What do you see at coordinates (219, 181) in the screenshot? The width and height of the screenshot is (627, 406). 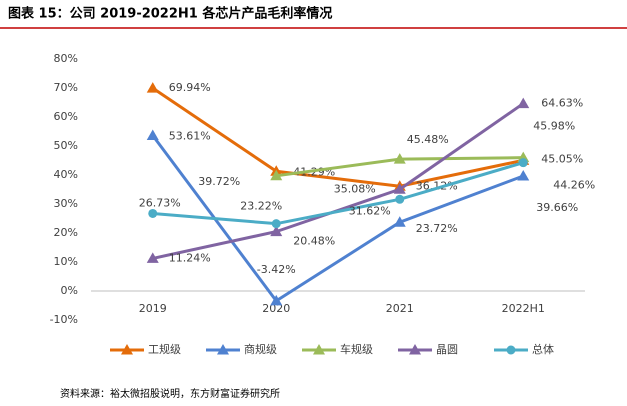 I see `data-label: 39.72%` at bounding box center [219, 181].